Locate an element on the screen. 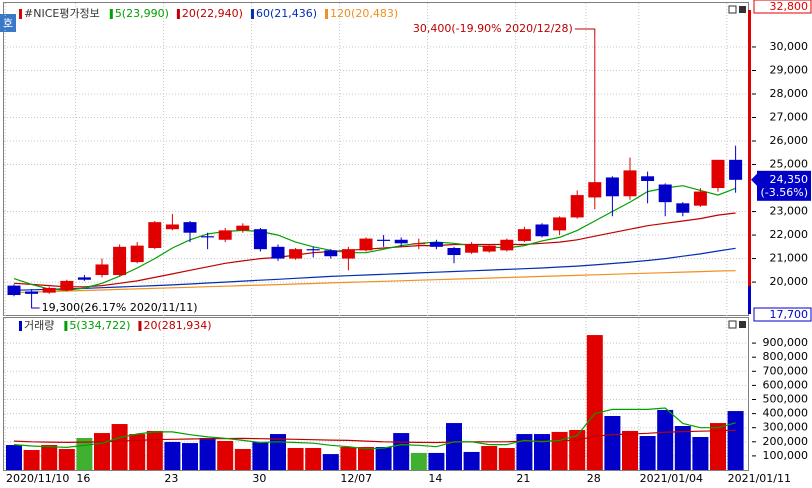 This screenshot has width=812, height=488. y-tick-label: 28,000 is located at coordinates (789, 93).